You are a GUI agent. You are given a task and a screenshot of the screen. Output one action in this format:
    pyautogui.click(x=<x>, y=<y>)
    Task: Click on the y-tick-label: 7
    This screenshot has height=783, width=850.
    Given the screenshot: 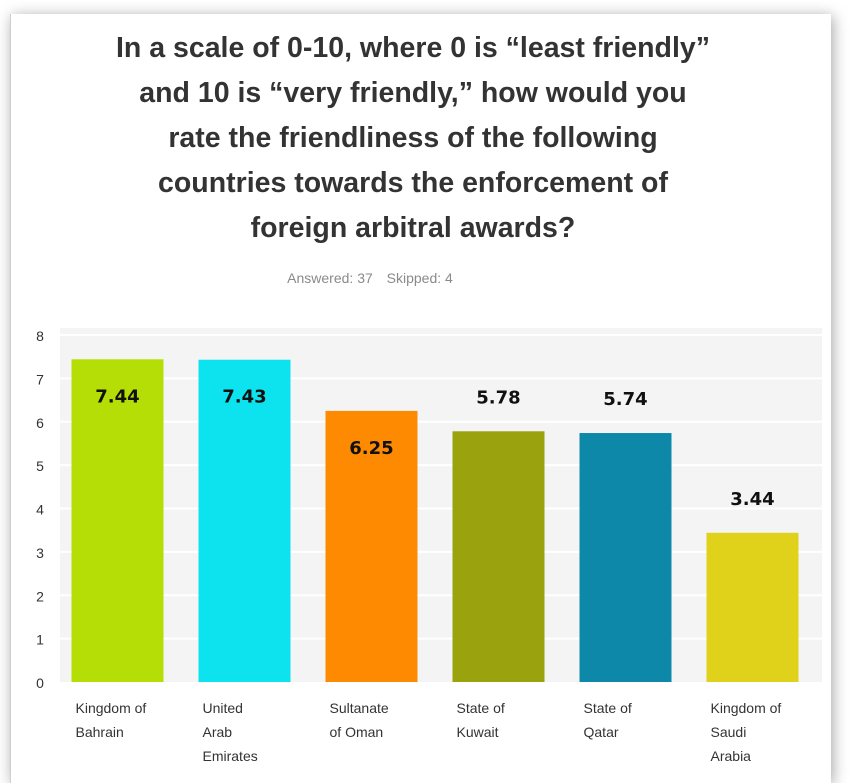 What is the action you would take?
    pyautogui.click(x=40, y=379)
    